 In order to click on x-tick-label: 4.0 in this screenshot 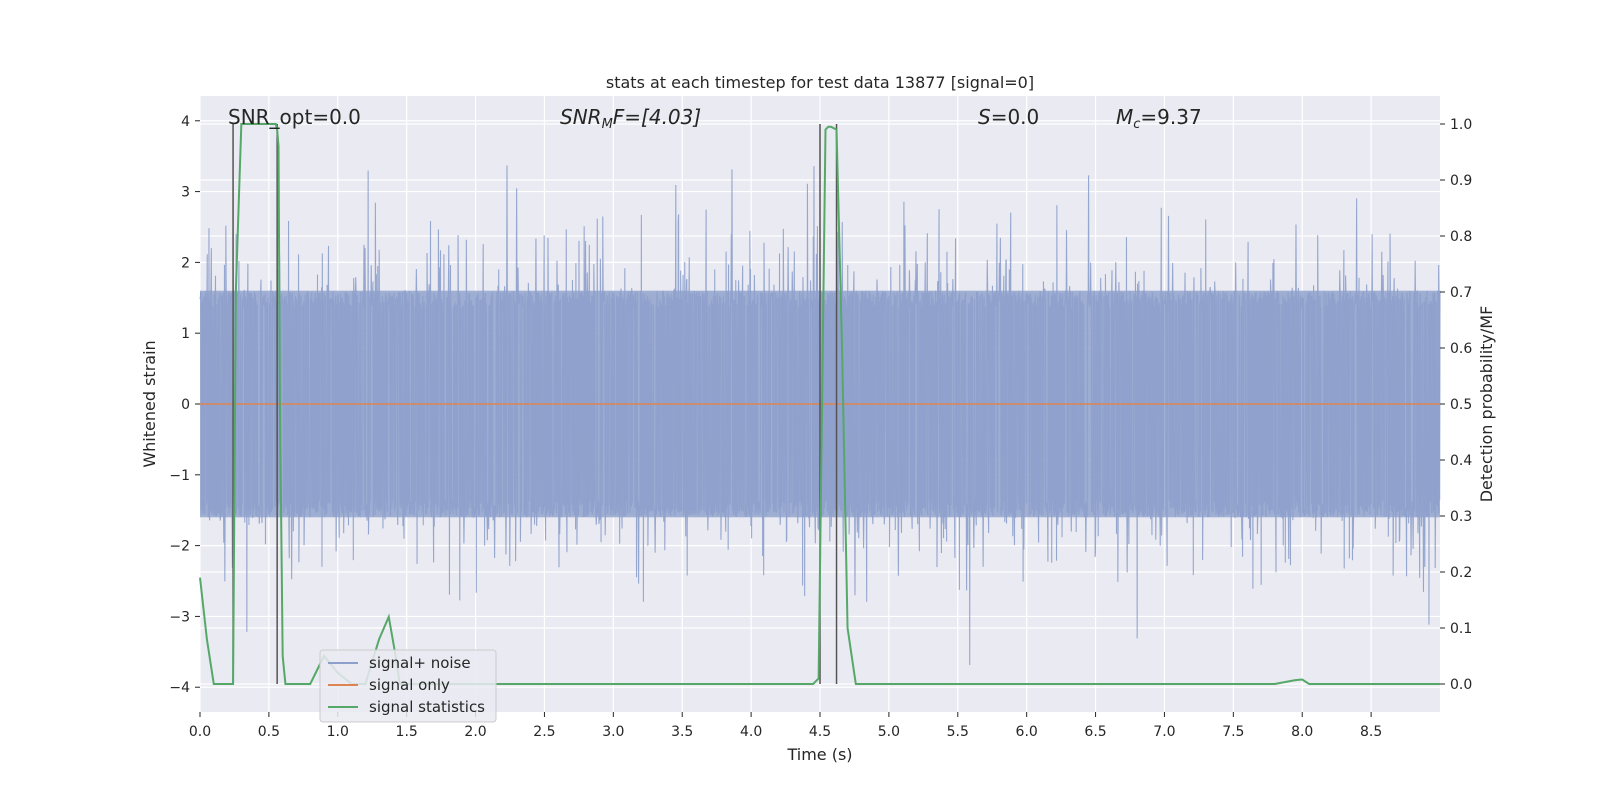, I will do `click(751, 732)`.